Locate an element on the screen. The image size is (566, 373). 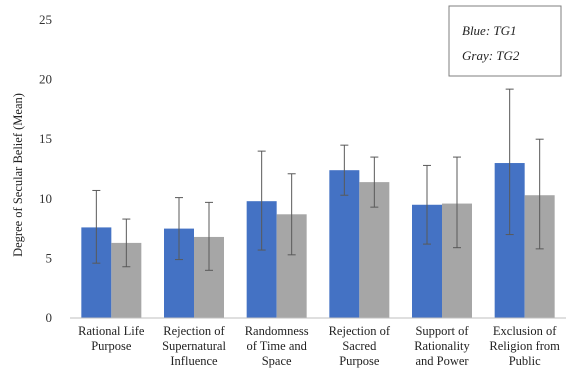
x-tick-label-line: Supernatural is located at coordinates (194, 346).